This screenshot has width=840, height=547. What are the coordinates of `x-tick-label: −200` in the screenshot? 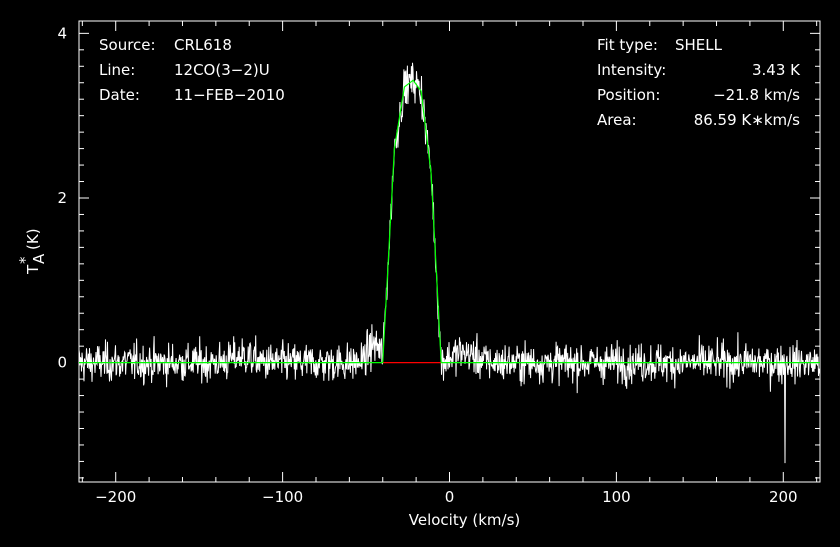 It's located at (115, 497).